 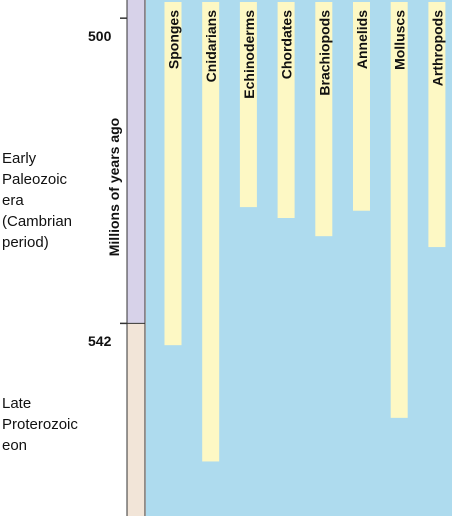 I want to click on lineage-label-sponges: Sponges, so click(x=174, y=39).